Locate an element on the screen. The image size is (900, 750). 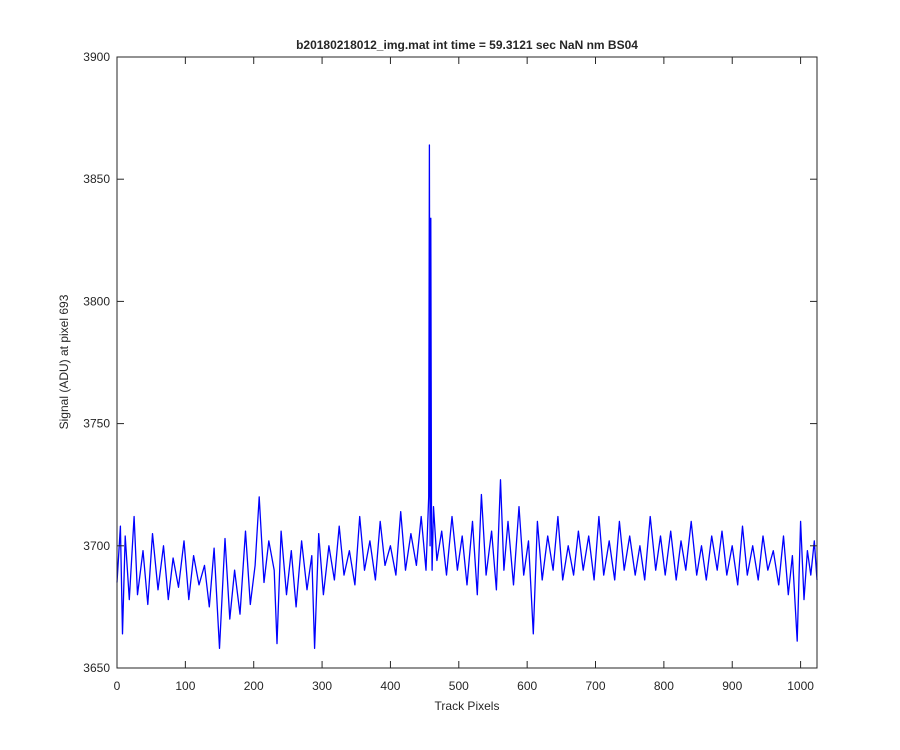
y-tick-label: 3700 is located at coordinates (96, 546).